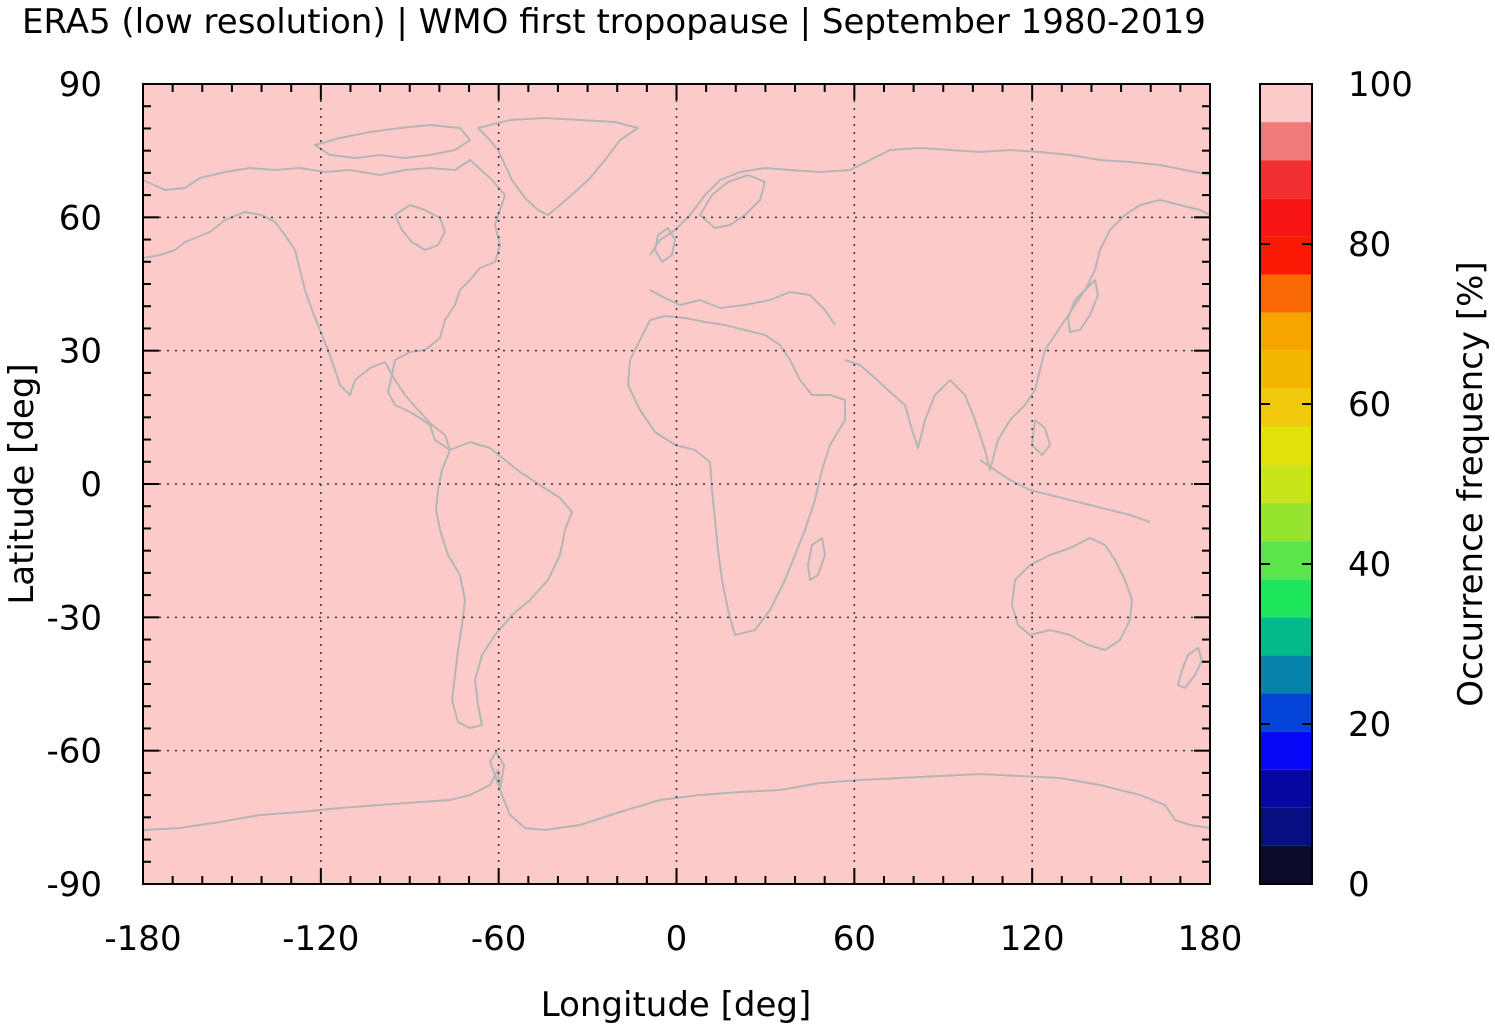 The image size is (1495, 1029). I want to click on x-tick-label: 0, so click(677, 939).